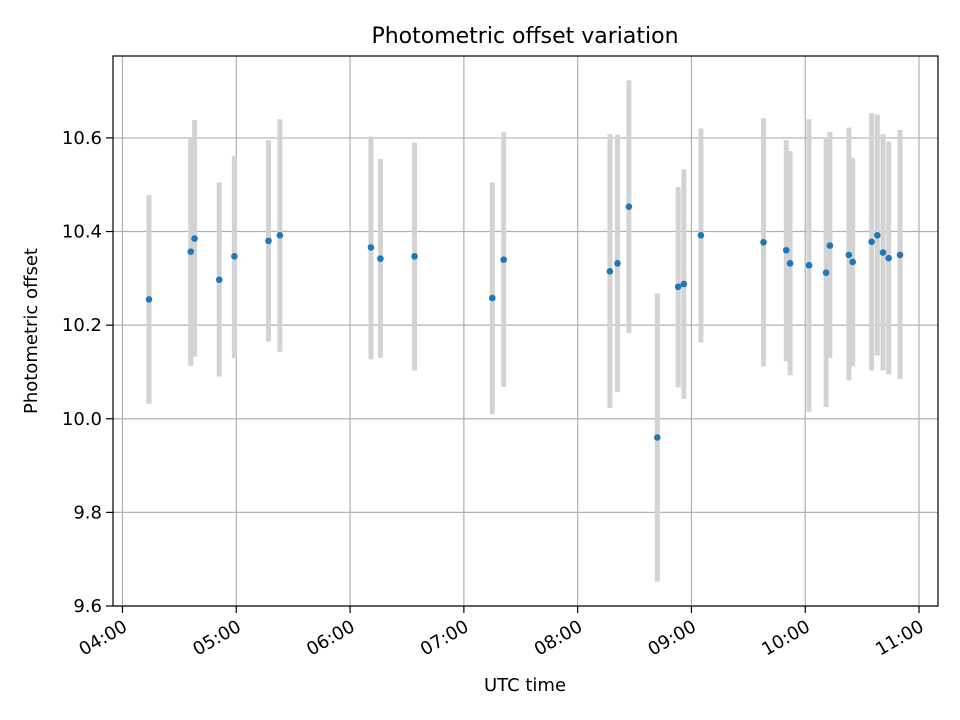  Describe the element at coordinates (87, 512) in the screenshot. I see `y-tick-label: 9.8` at that location.